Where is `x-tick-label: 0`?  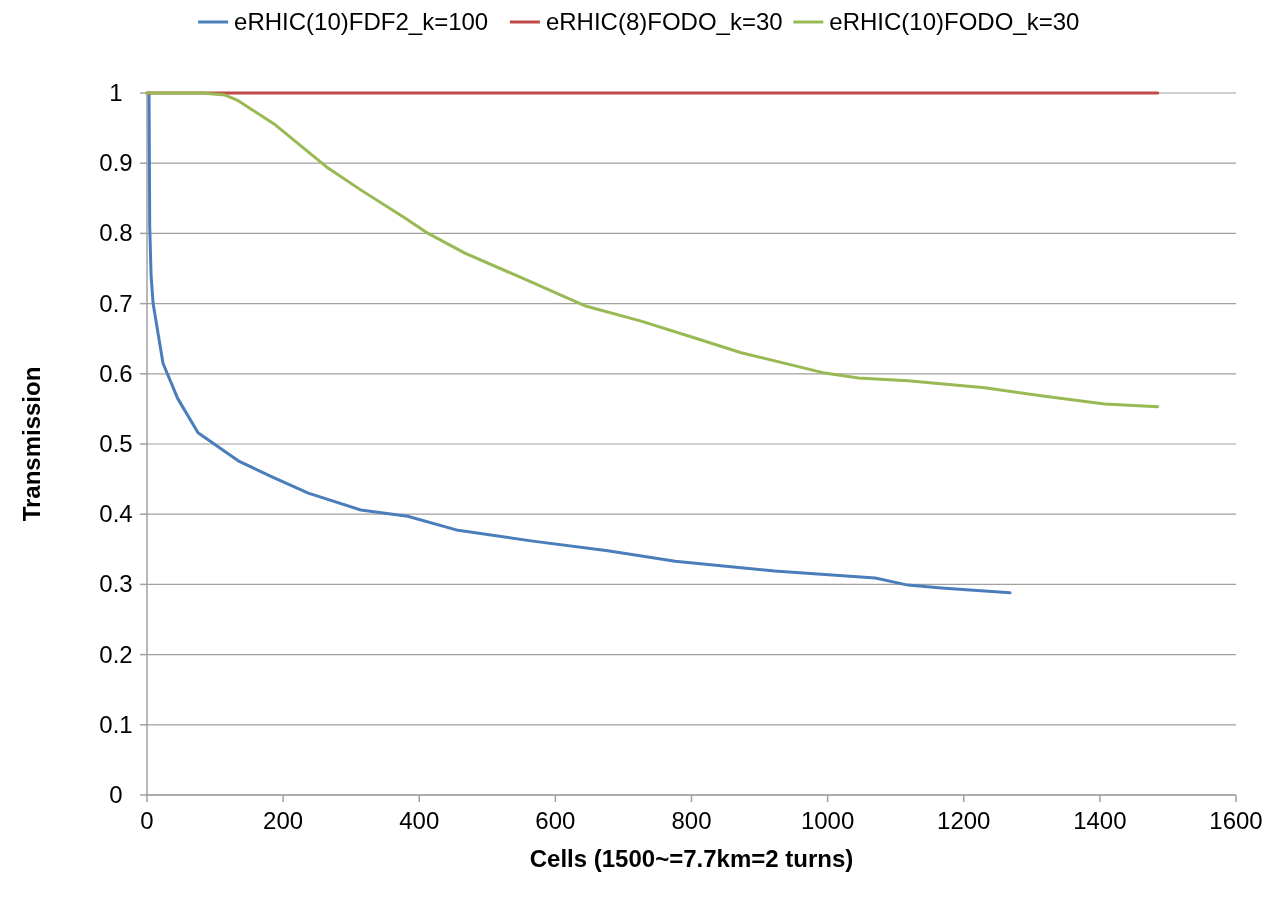
x-tick-label: 0 is located at coordinates (147, 820).